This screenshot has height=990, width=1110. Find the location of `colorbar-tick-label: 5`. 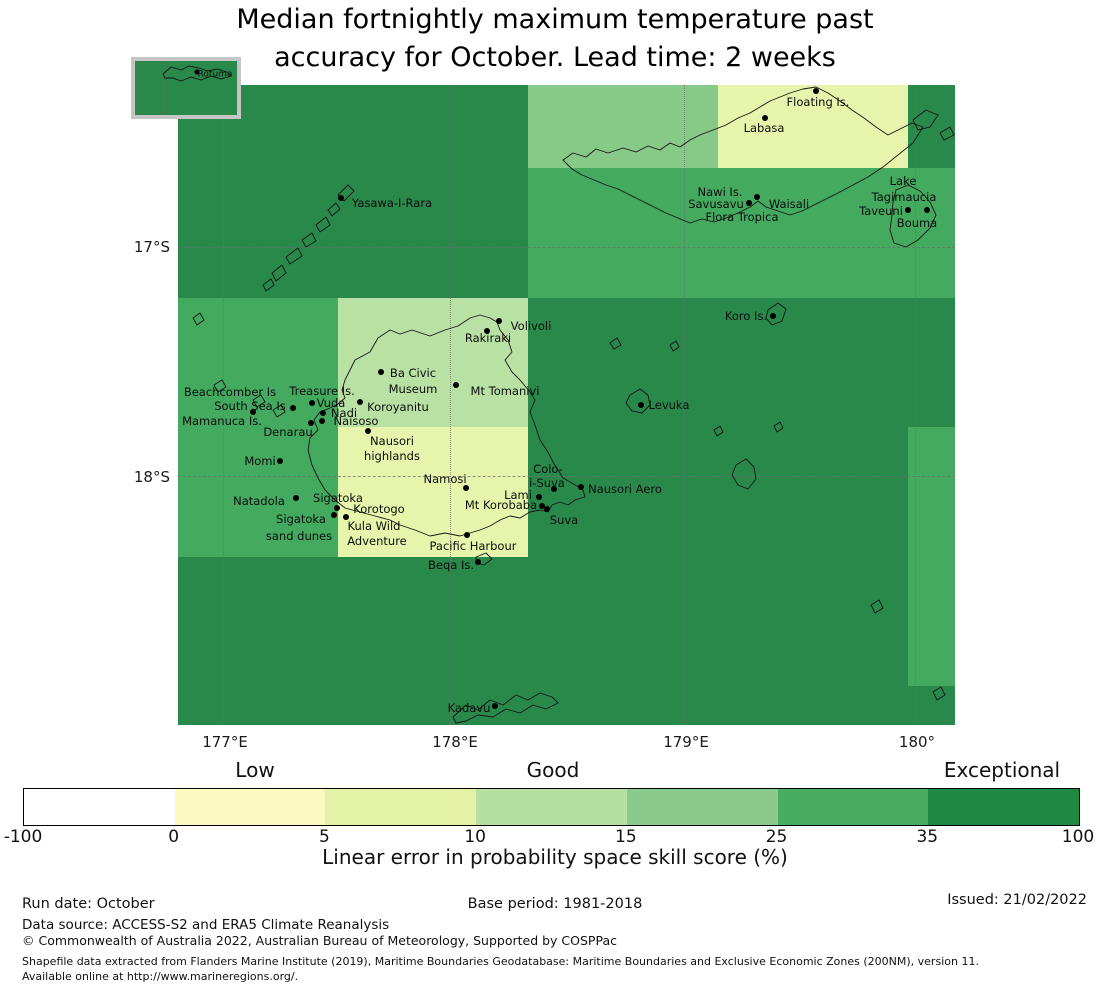

colorbar-tick-label: 5 is located at coordinates (324, 837).